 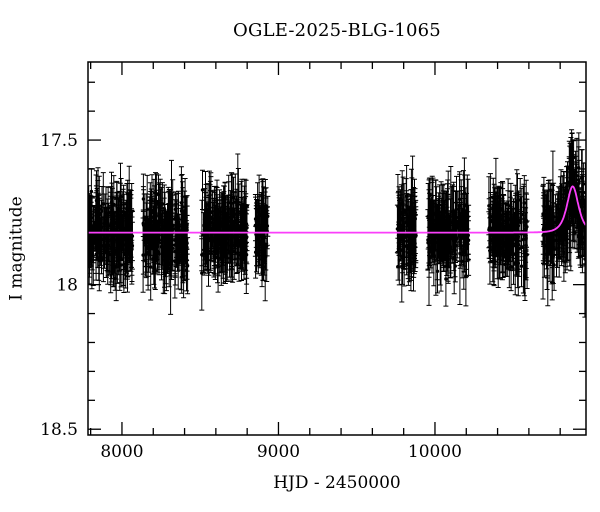 What do you see at coordinates (121, 452) in the screenshot?
I see `x-tick-label: 8000` at bounding box center [121, 452].